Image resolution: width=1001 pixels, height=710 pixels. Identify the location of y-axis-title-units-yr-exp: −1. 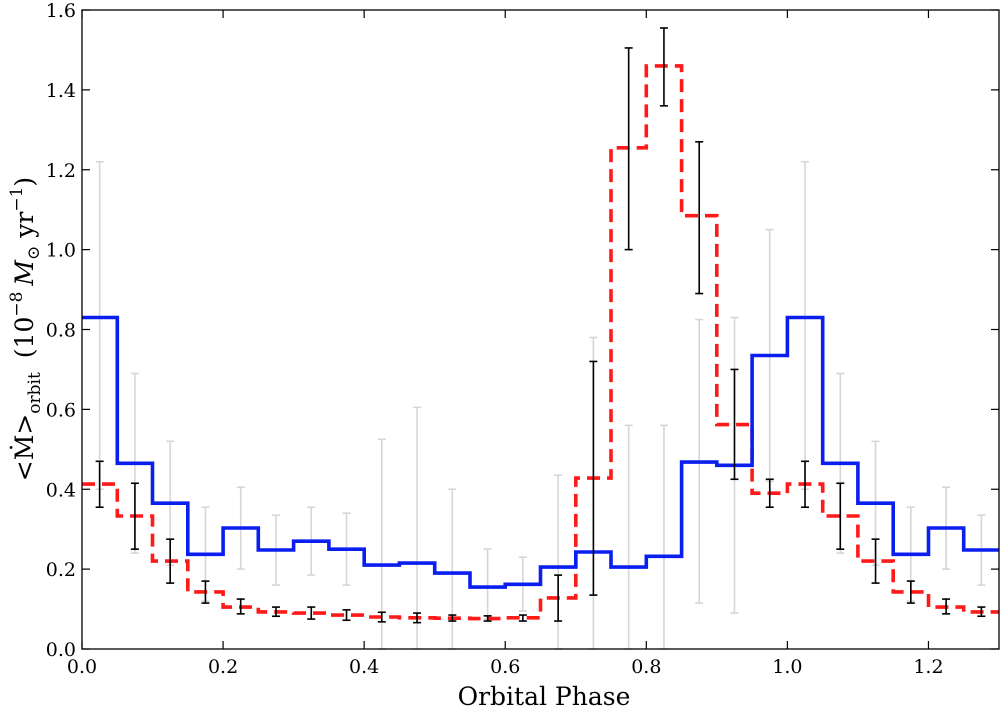
(17, 199).